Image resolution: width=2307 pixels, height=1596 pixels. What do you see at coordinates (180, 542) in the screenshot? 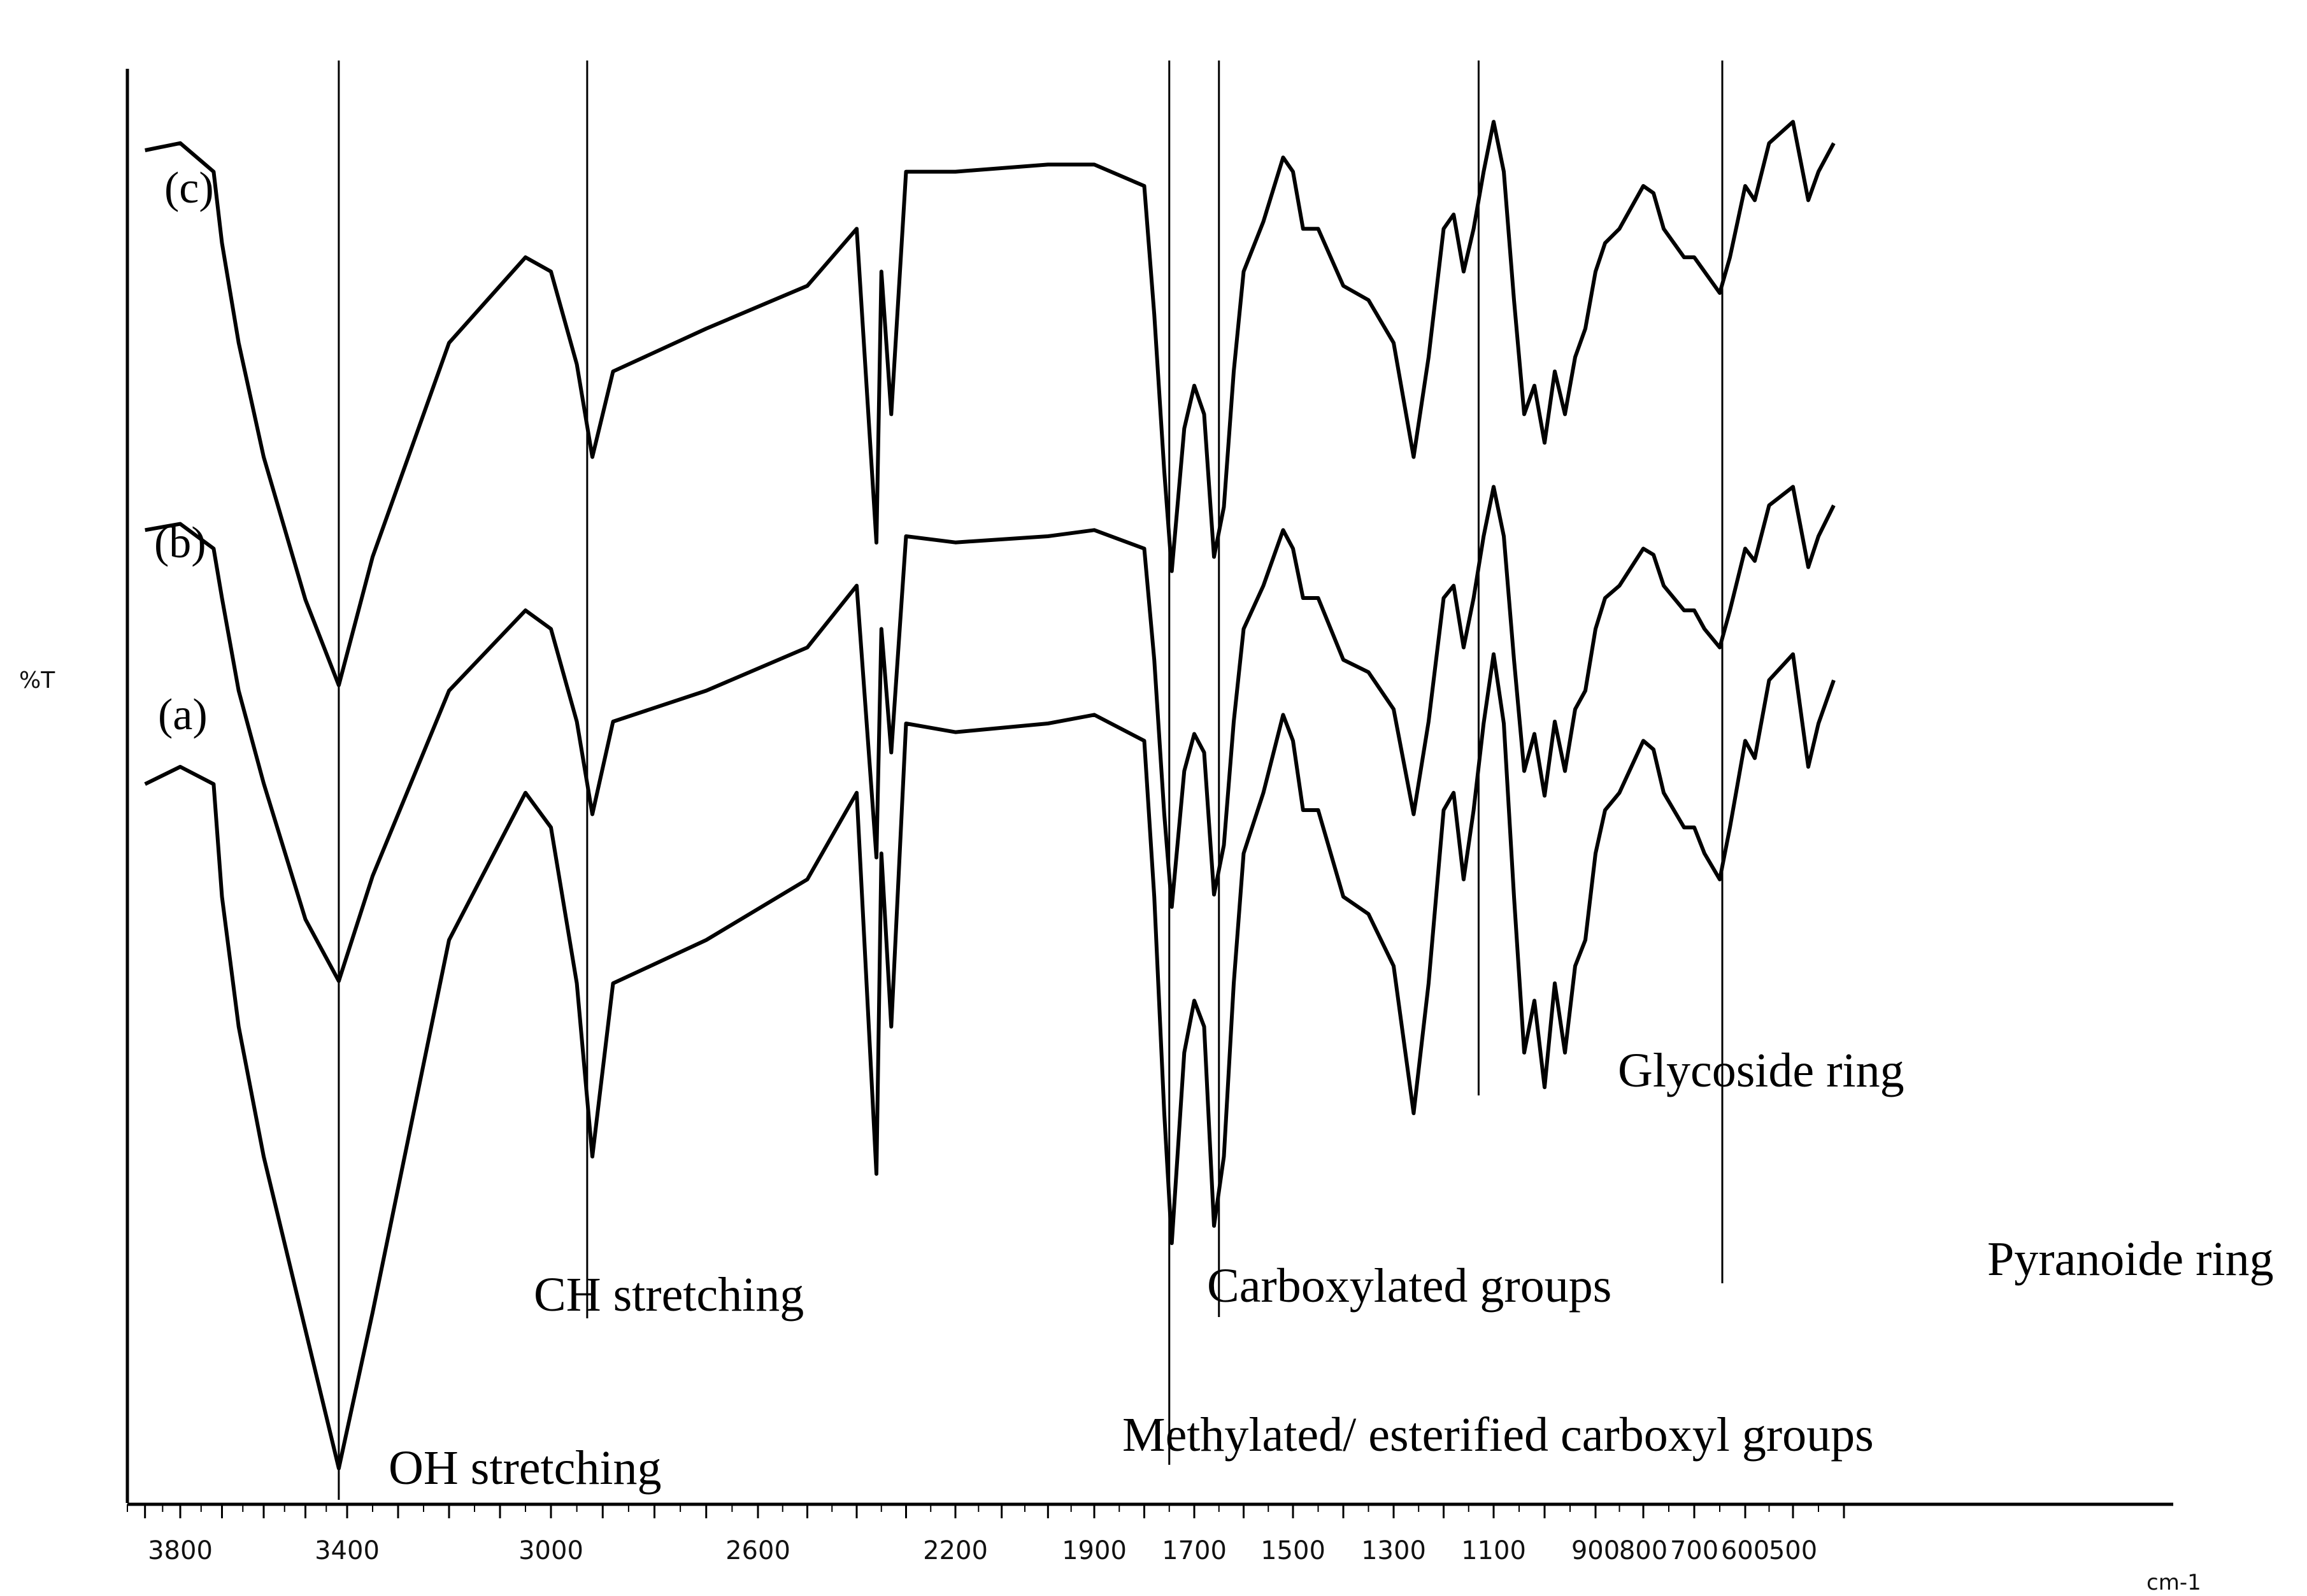
I see `series-label-b: (b)` at bounding box center [180, 542].